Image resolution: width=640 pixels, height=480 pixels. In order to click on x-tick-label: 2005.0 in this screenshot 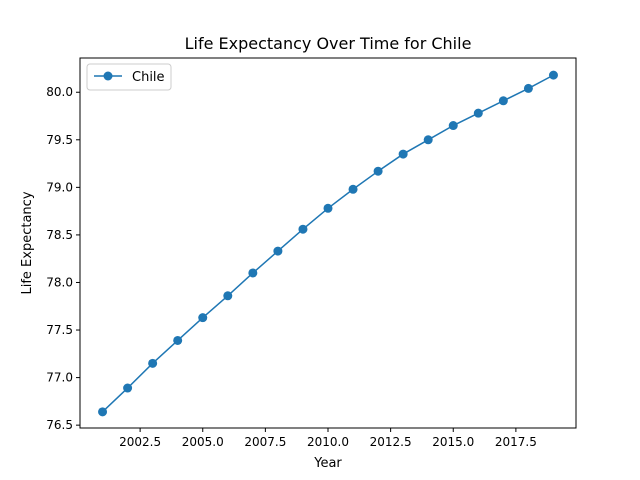, I will do `click(203, 442)`.